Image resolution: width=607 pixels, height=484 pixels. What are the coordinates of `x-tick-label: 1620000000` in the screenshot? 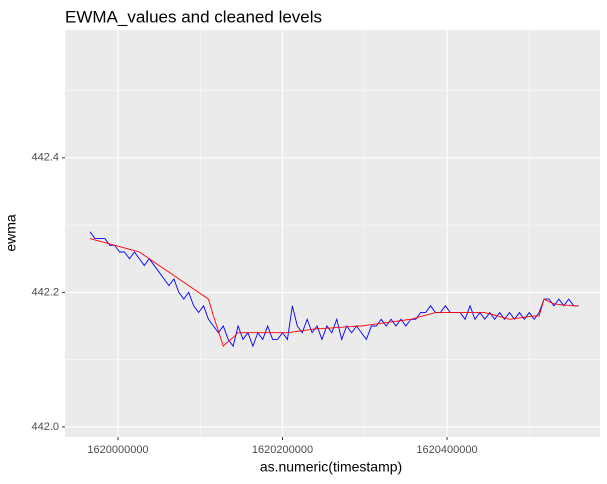 It's located at (117, 450).